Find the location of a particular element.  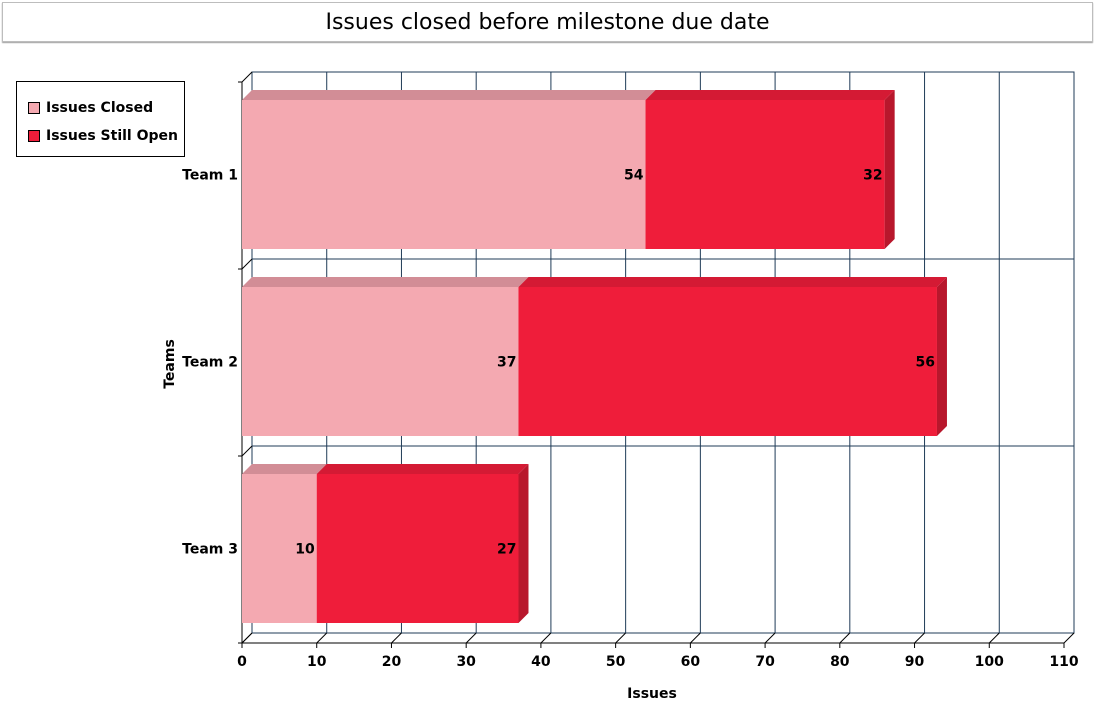

x-tick-label: 100 is located at coordinates (989, 662).